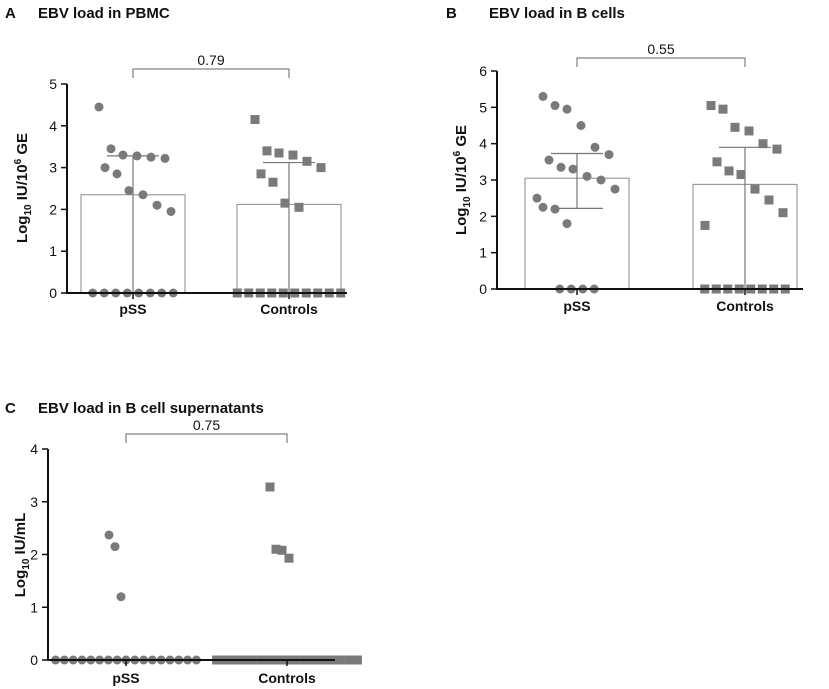  Describe the element at coordinates (22, 555) in the screenshot. I see `y-axis-label: Log10 IU/mL` at that location.